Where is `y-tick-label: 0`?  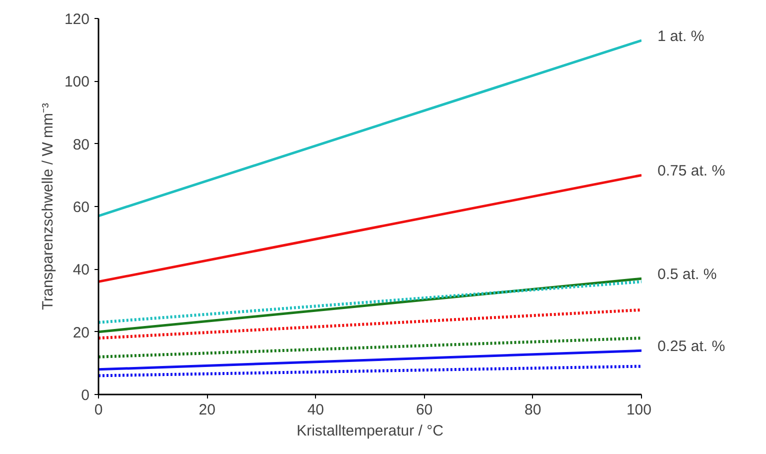 y-tick-label: 0 is located at coordinates (85, 395).